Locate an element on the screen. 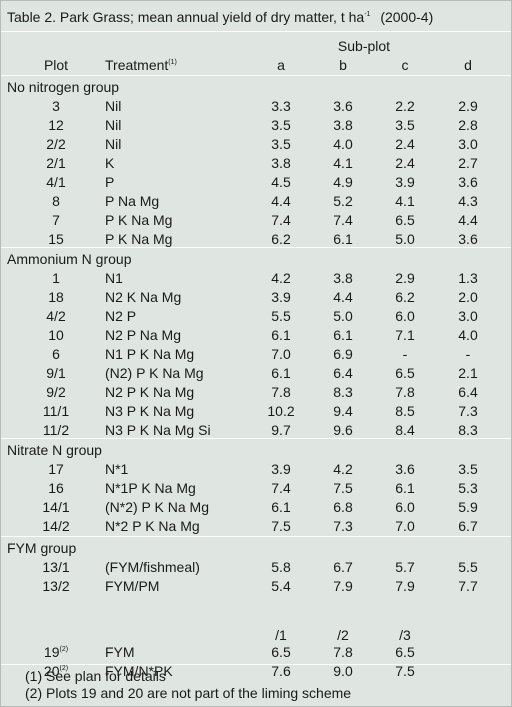 This screenshot has height=707, width=512. treatment-cell: N*1P K Na Mg is located at coordinates (150, 488).